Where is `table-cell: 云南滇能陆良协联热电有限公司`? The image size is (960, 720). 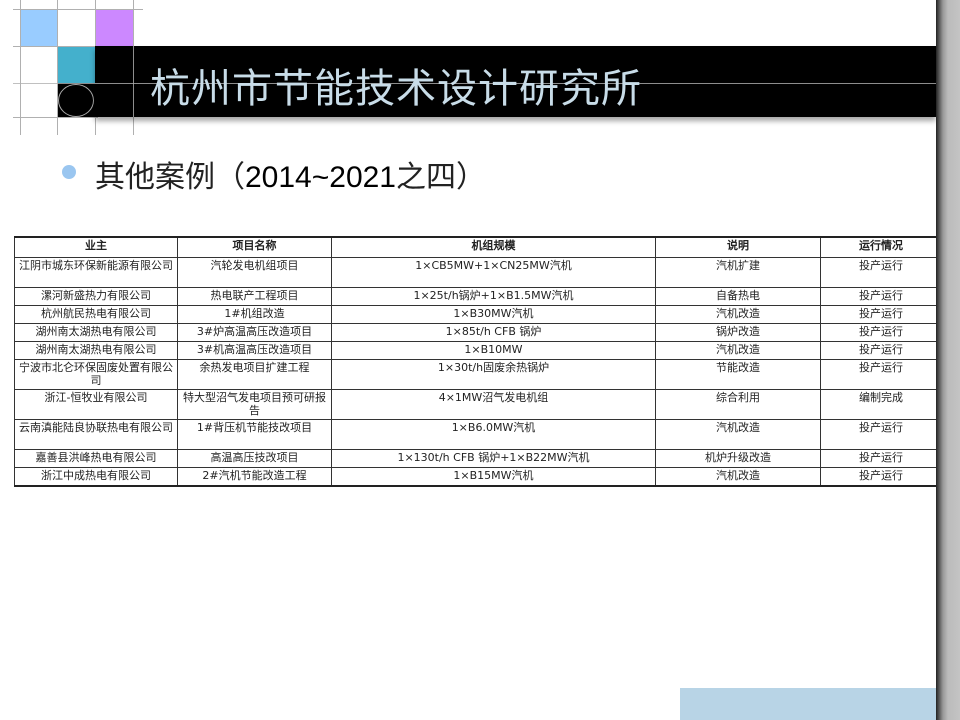
table-cell: 云南滇能陆良协联热电有限公司 is located at coordinates (96, 434).